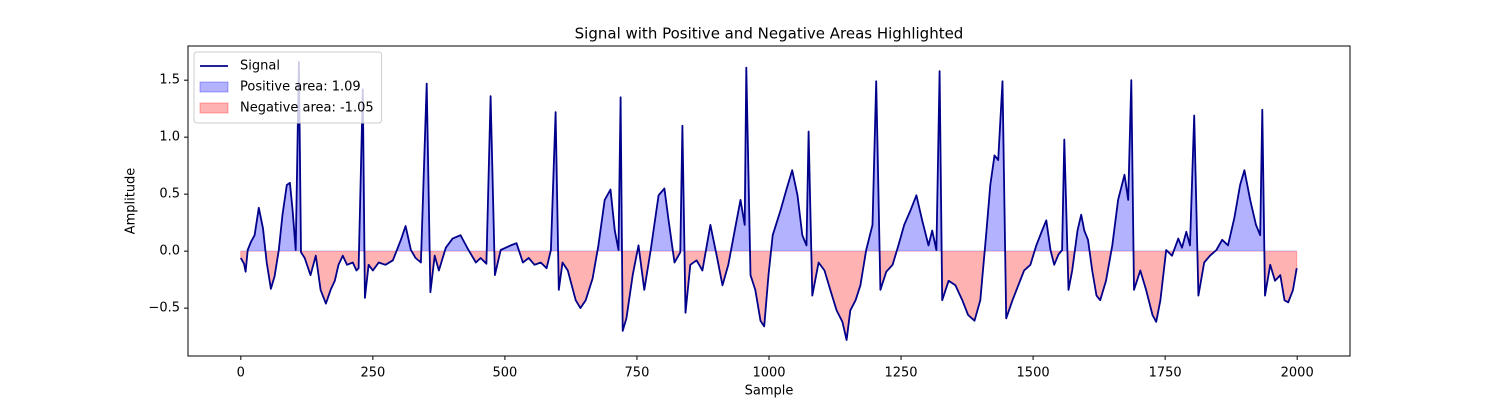 This screenshot has height=400, width=1500. Describe the element at coordinates (1033, 373) in the screenshot. I see `x-tick-label: 1500` at that location.